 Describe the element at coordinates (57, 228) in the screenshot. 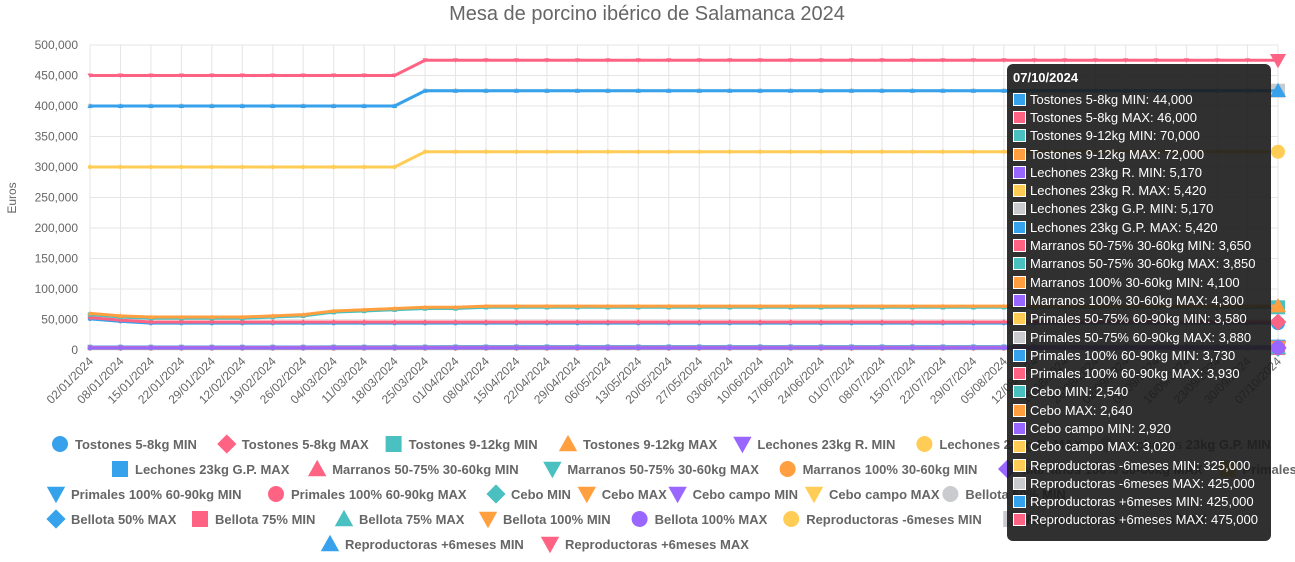

I see `y-tick-label: 200,000` at that location.